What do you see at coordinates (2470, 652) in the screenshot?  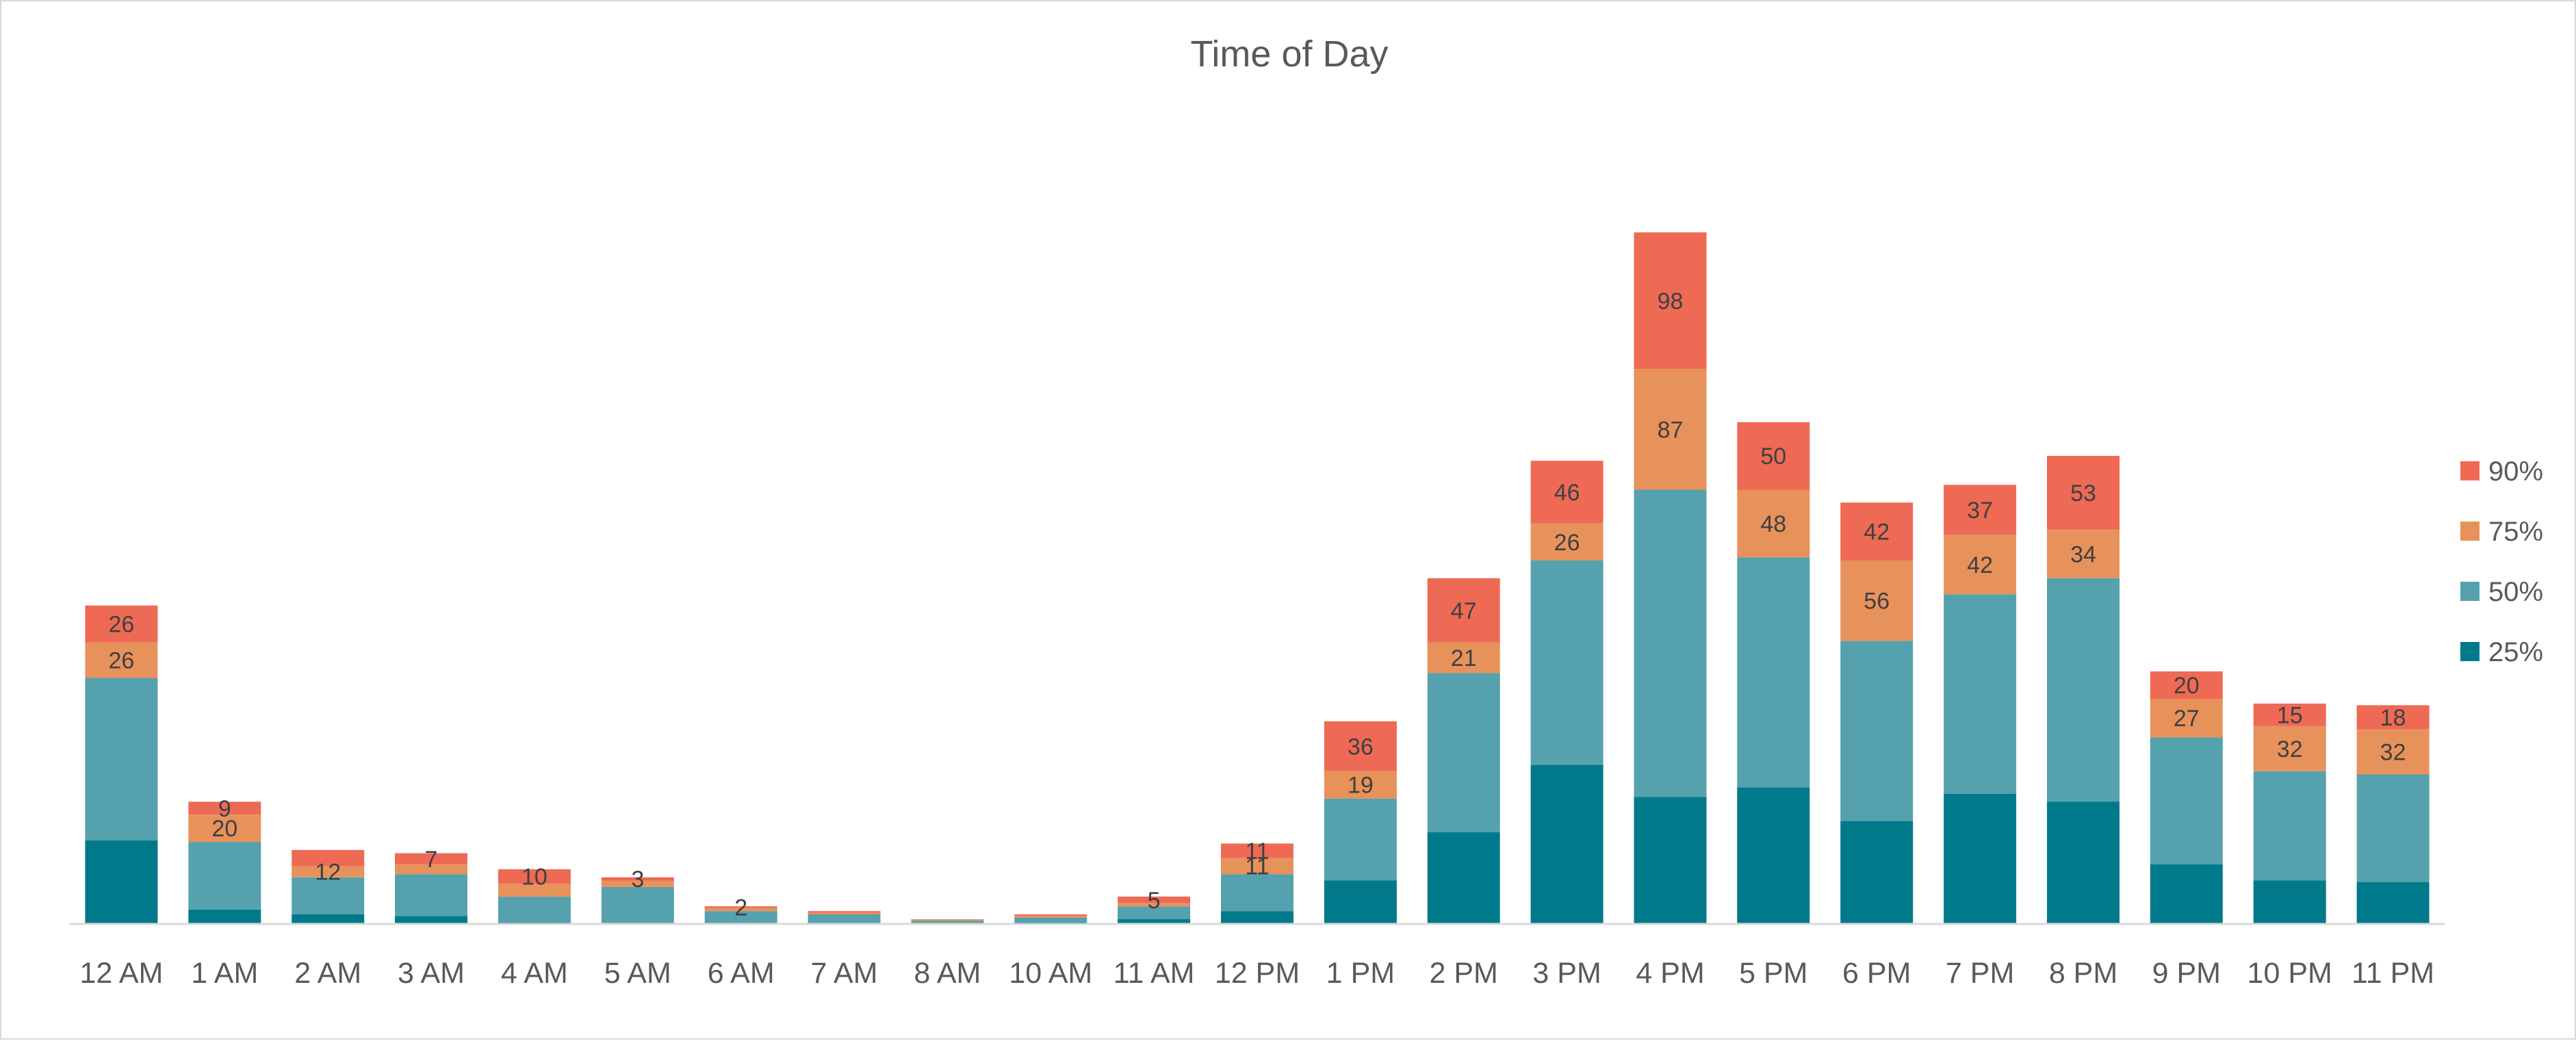 I see `legend-swatch-25pct` at bounding box center [2470, 652].